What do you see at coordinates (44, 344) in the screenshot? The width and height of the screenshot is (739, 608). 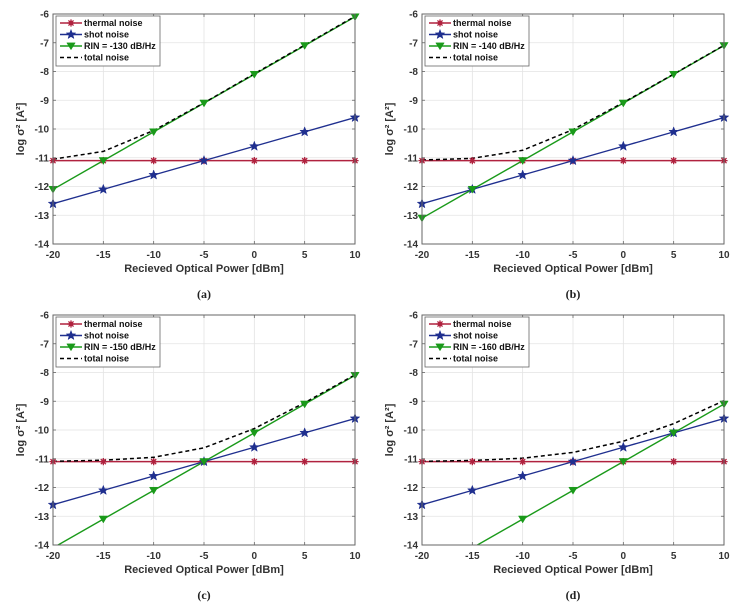 I see `y-tick-label: -7` at bounding box center [44, 344].